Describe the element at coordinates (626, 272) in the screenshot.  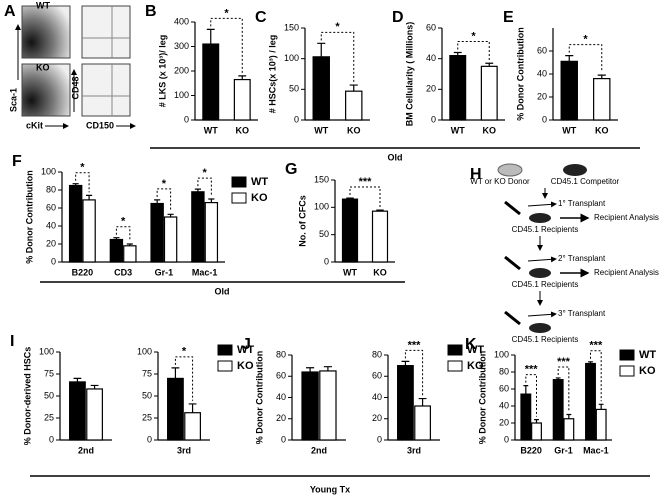
I see `analysis-label: Recipient Analysis` at that location.